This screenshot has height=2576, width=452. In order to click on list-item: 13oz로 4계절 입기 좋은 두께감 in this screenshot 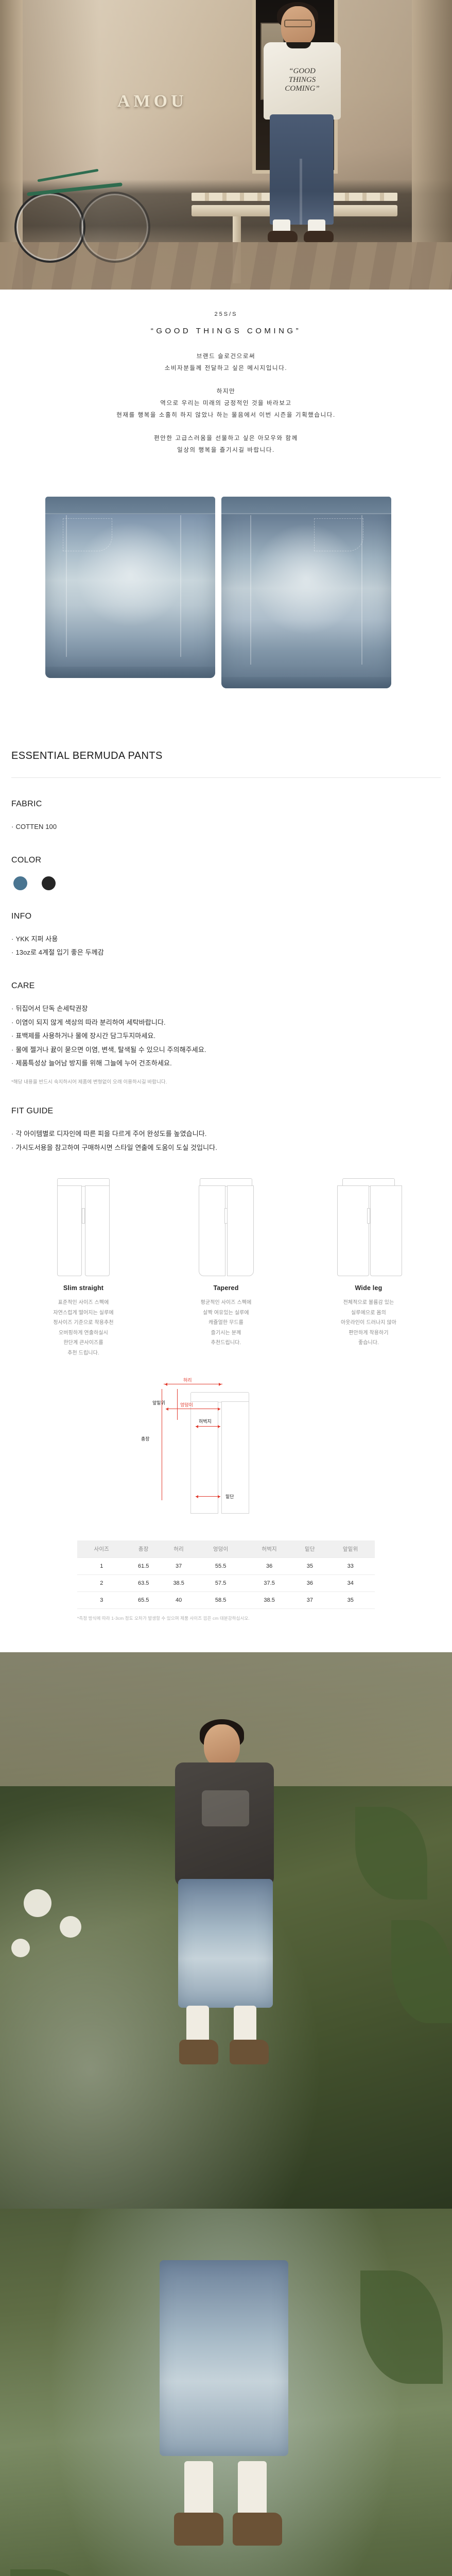, I will do `click(231, 953)`.